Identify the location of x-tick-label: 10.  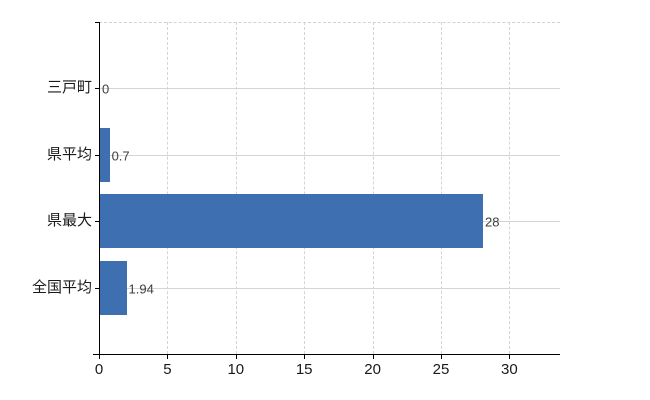
(236, 369).